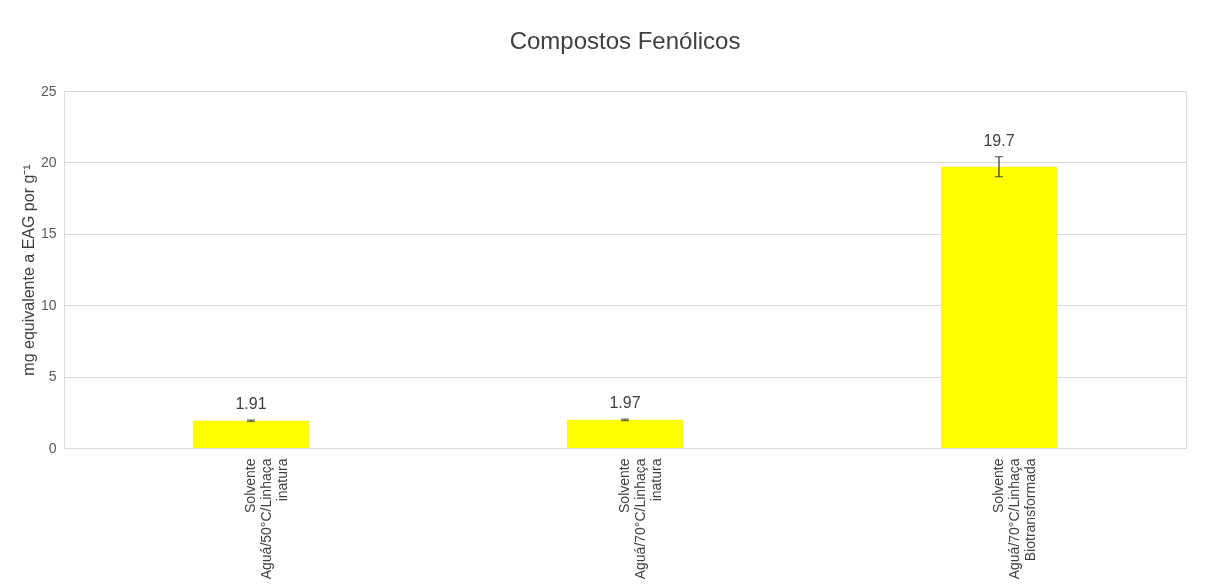  Describe the element at coordinates (52, 376) in the screenshot. I see `y-tick-label: 5` at that location.